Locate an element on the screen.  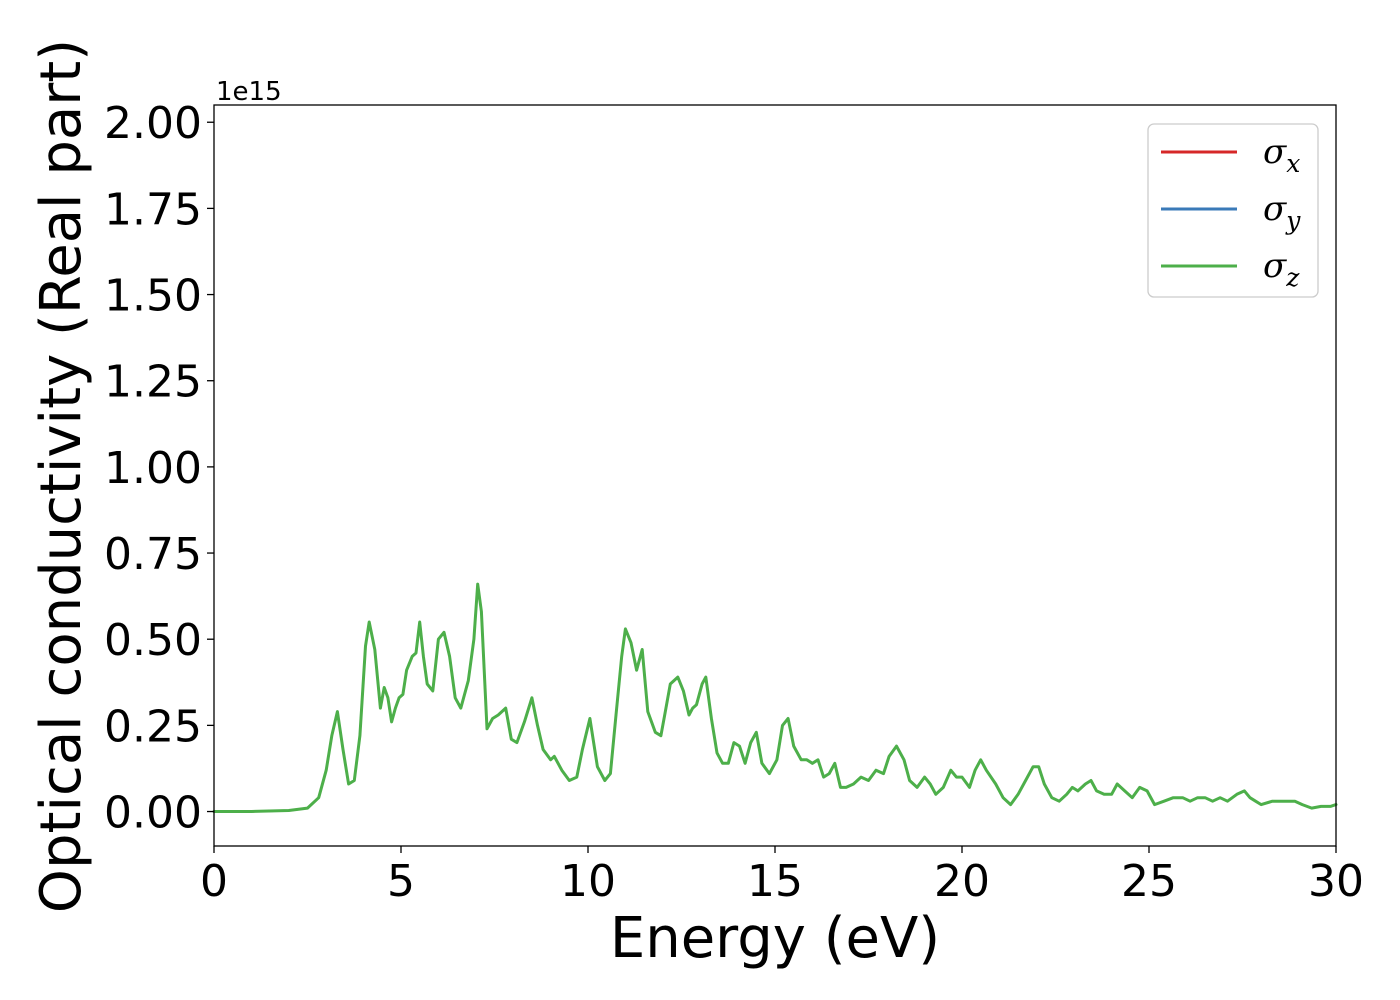
legend: σx σy σz is located at coordinates (1233, 210).